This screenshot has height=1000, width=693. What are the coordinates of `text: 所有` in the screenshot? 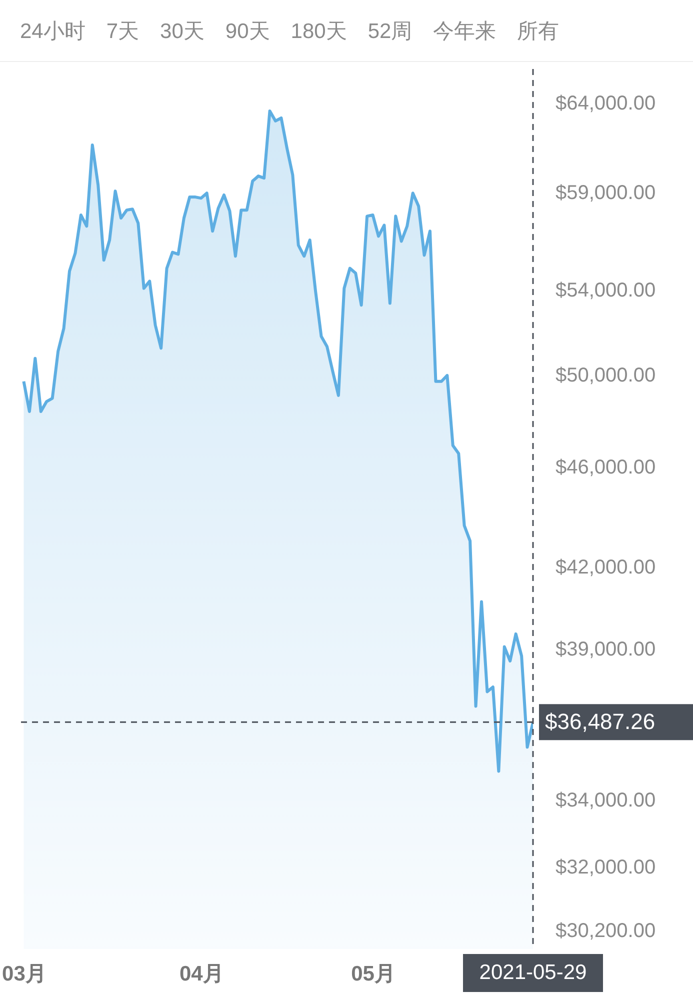 It's located at (538, 31).